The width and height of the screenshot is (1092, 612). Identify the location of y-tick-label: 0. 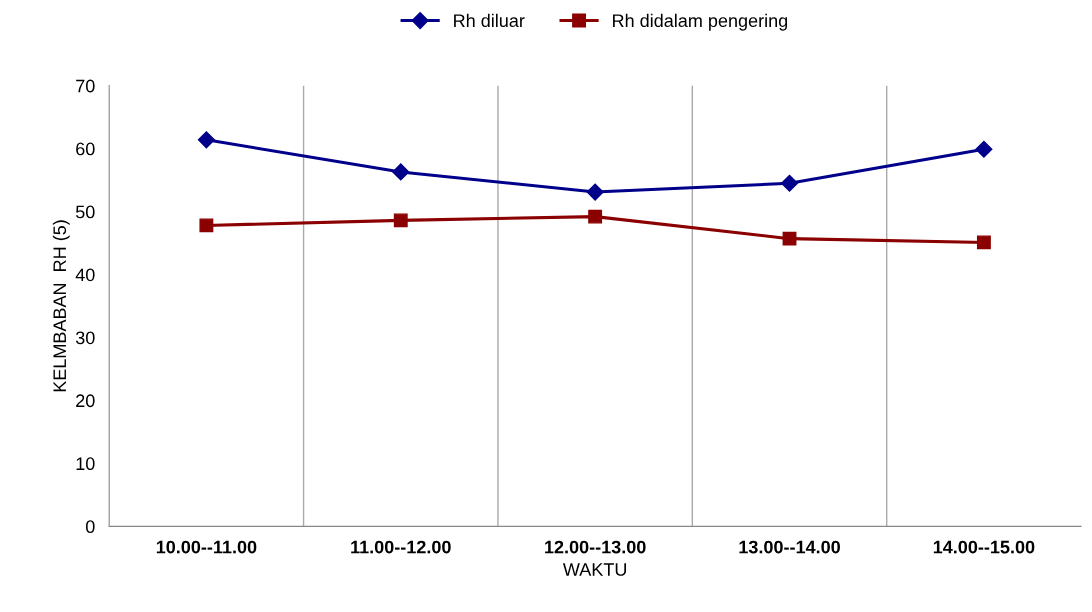
(90, 527).